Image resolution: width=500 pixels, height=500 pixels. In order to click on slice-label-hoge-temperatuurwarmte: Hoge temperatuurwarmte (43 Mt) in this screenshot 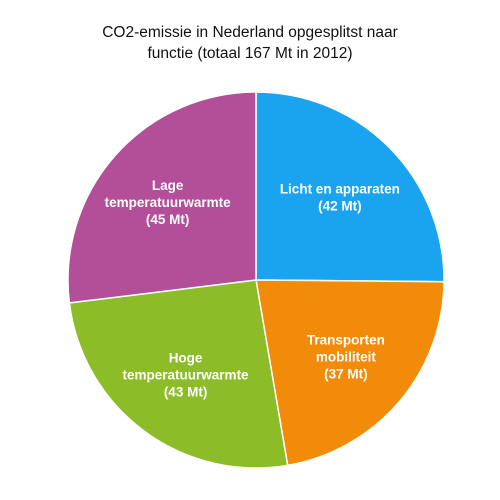, I will do `click(186, 375)`.